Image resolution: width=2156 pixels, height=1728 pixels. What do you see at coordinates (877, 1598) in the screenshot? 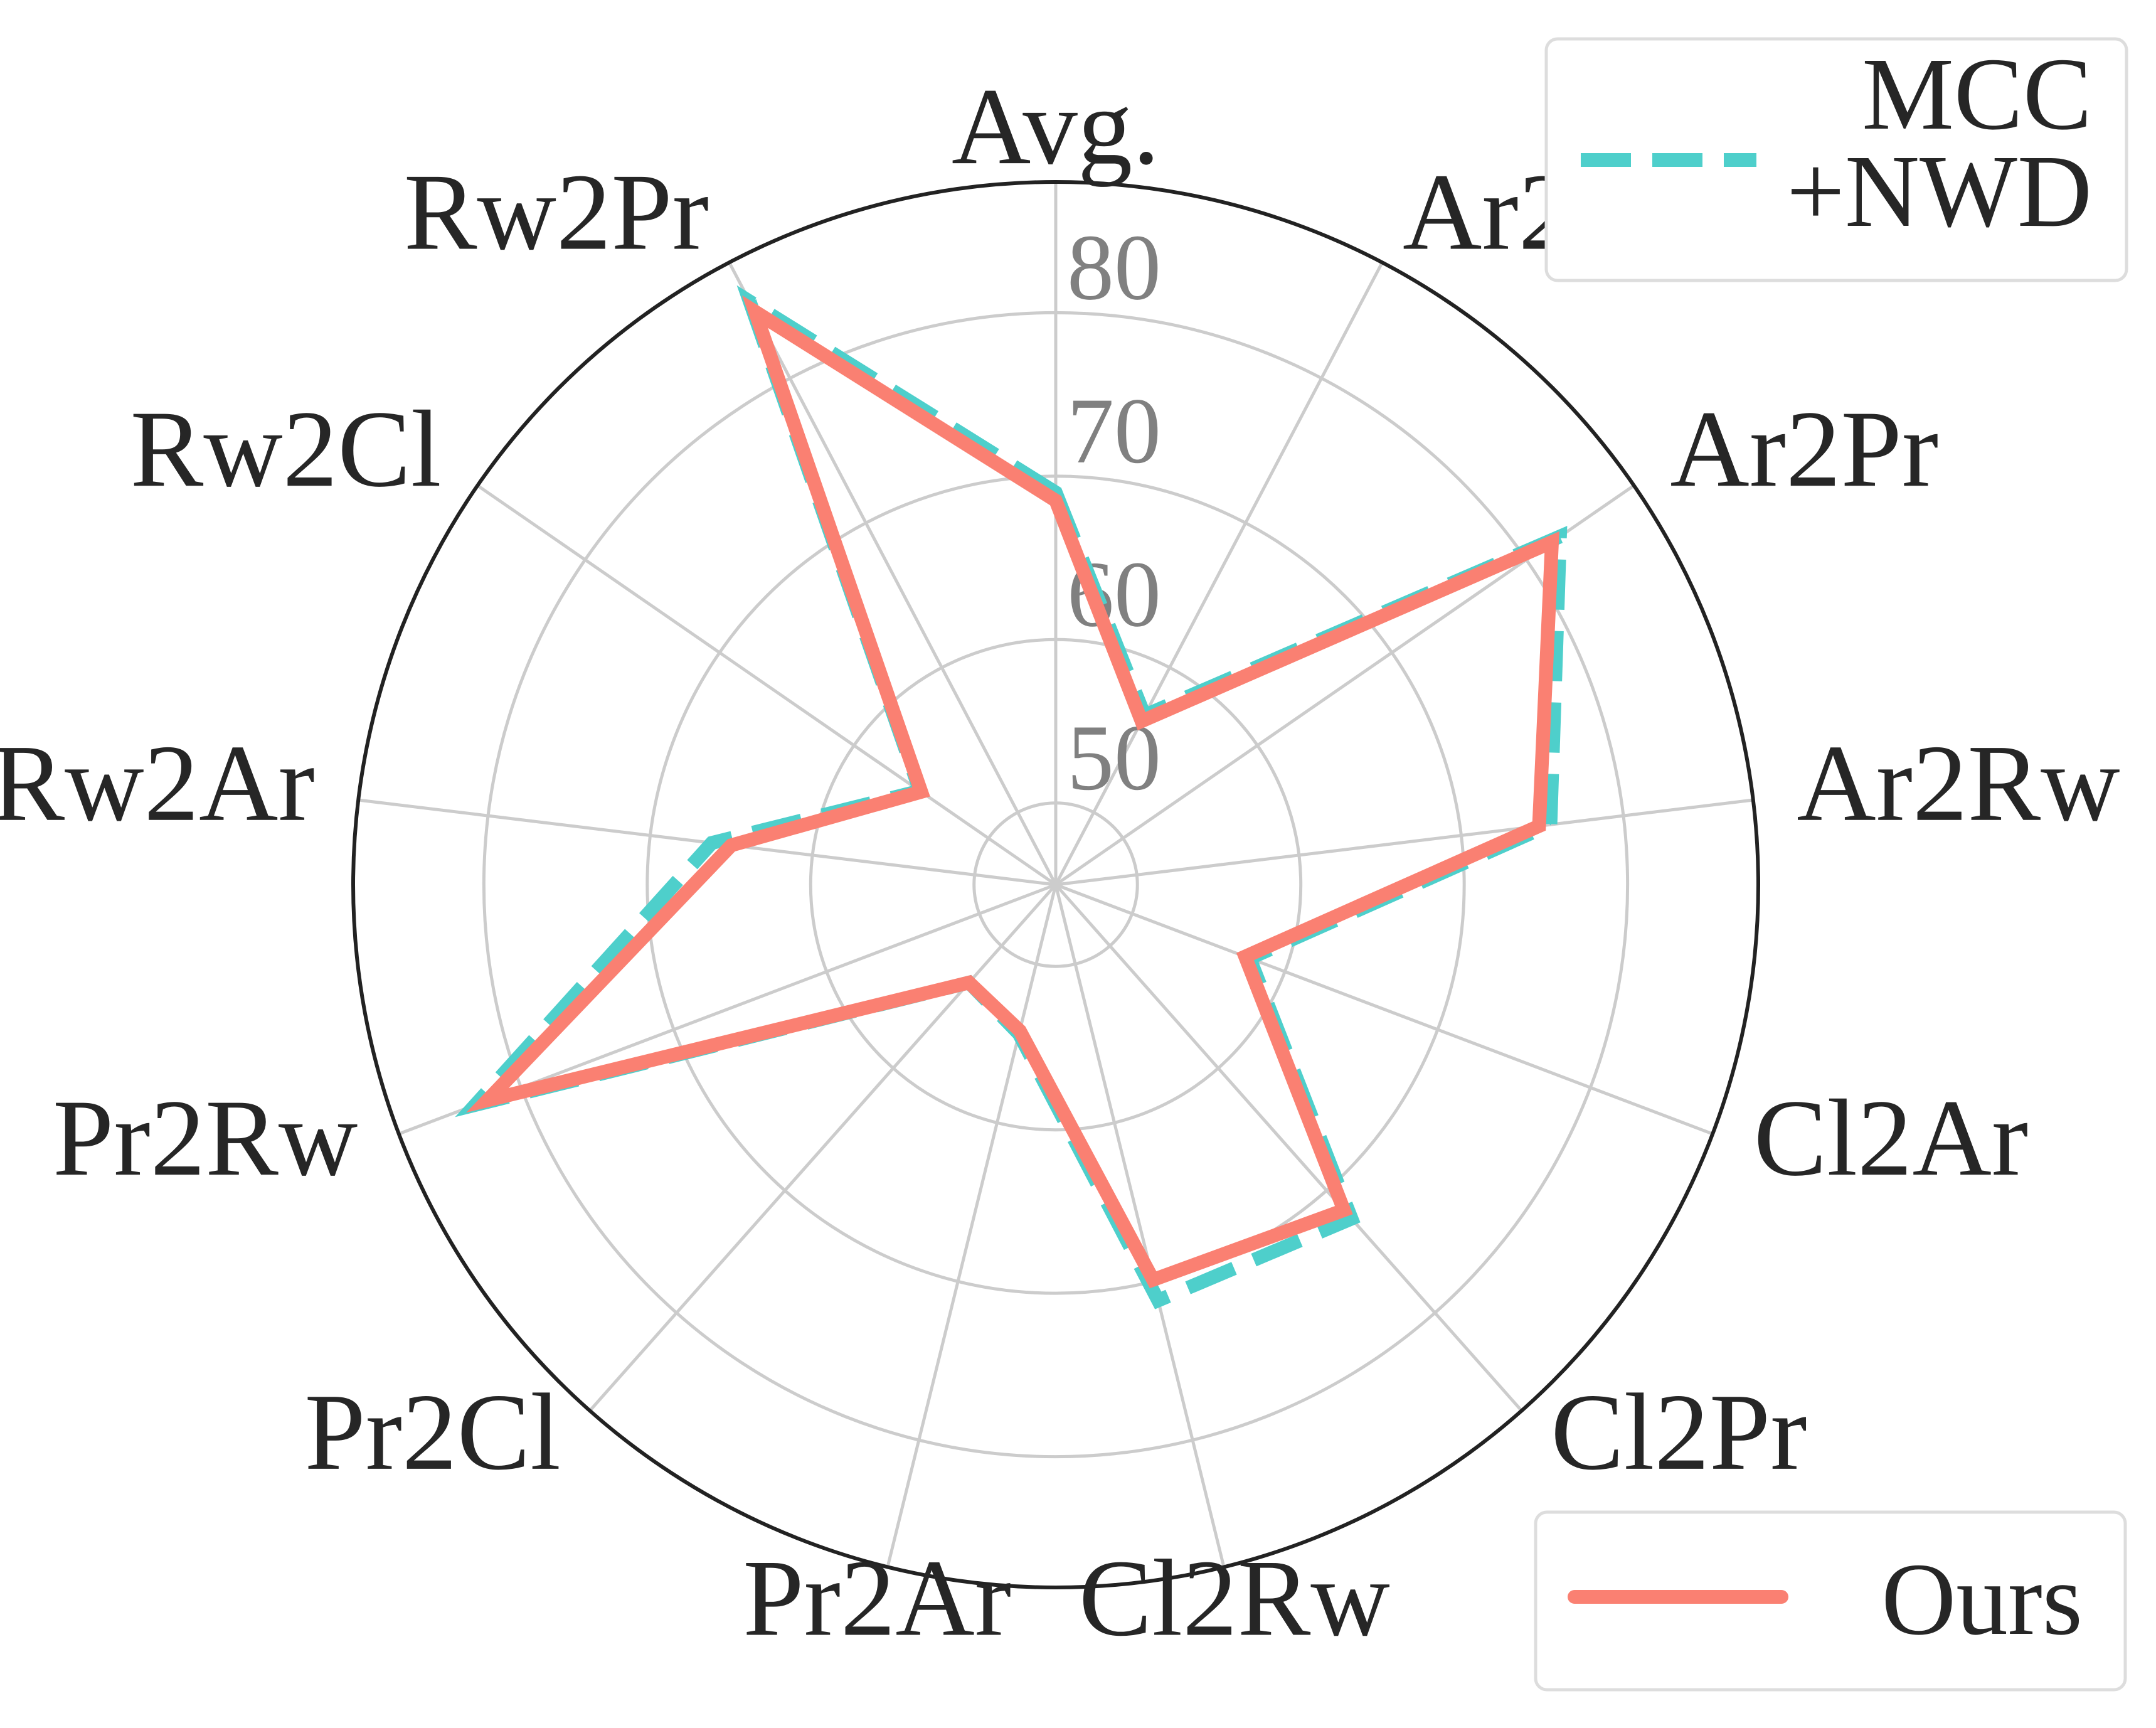
I see `category-label: Pr2Ar` at bounding box center [877, 1598].